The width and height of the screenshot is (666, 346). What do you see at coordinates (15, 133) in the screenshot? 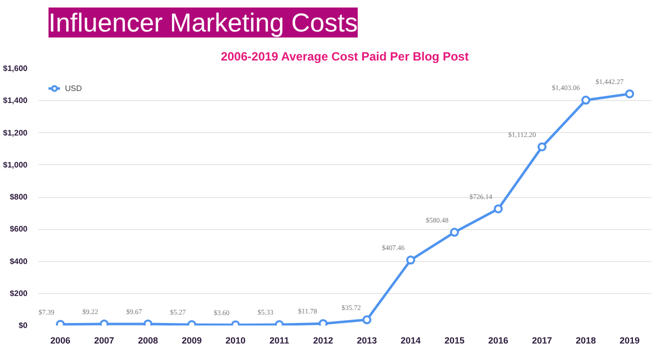
I see `y-tick-label: $1,200` at bounding box center [15, 133].